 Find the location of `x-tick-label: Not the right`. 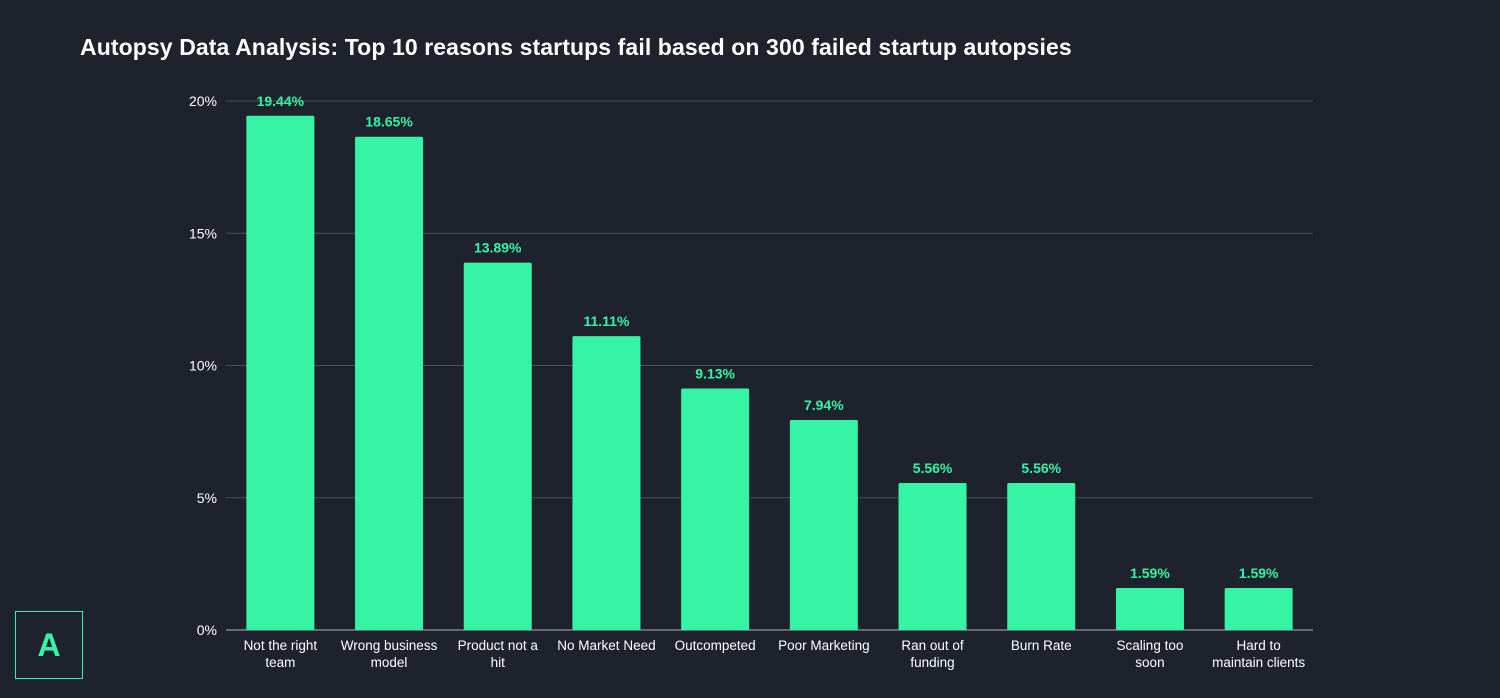

x-tick-label: Not the right is located at coordinates (281, 645).